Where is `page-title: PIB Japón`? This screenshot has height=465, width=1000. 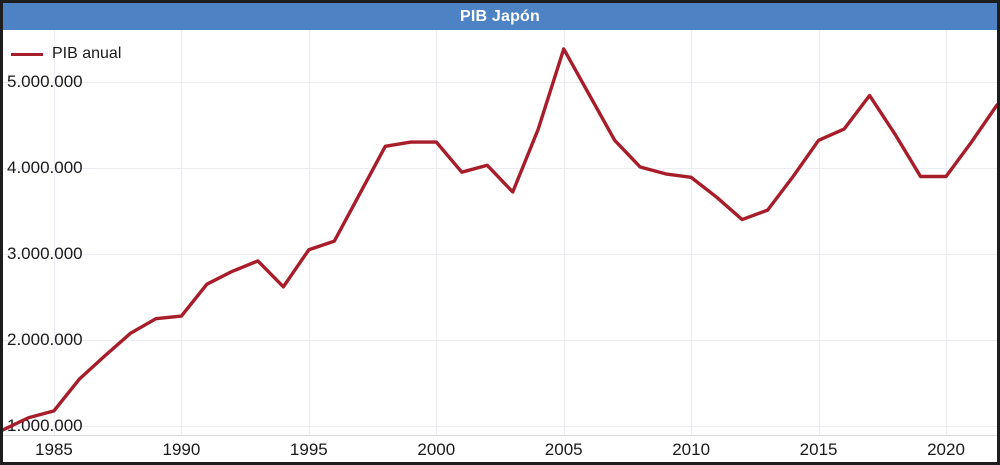
page-title: PIB Japón is located at coordinates (500, 16).